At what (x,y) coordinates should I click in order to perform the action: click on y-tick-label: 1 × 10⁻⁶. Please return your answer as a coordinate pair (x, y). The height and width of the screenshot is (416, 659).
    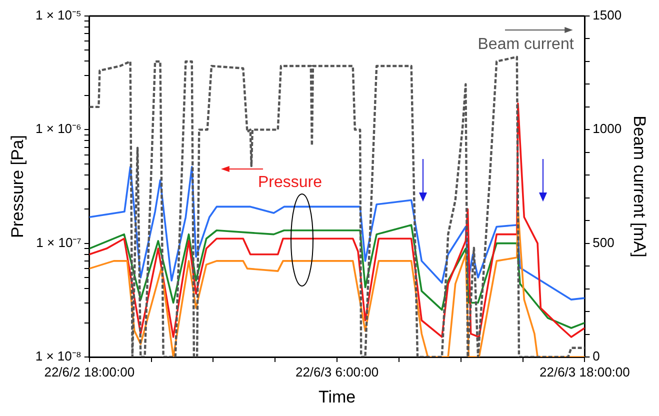
    Looking at the image, I should click on (59, 128).